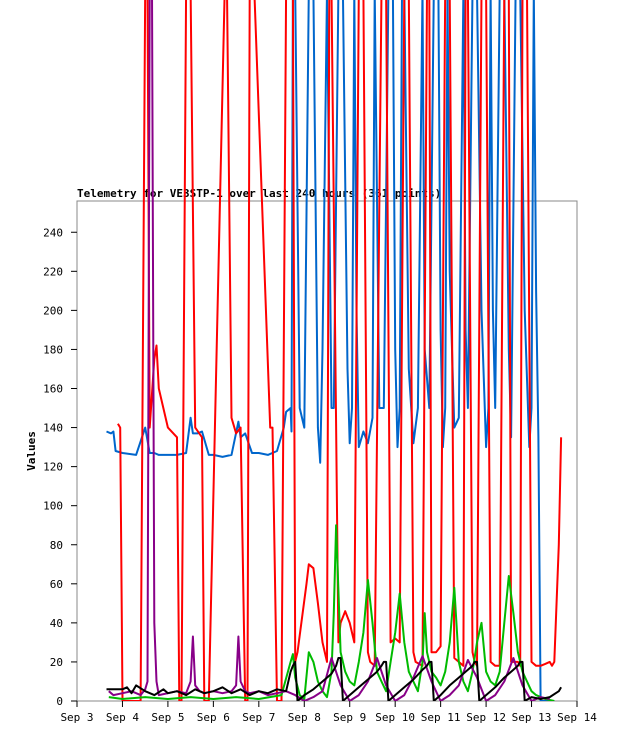  Describe the element at coordinates (53, 271) in the screenshot. I see `y-tick-label: 220` at that location.